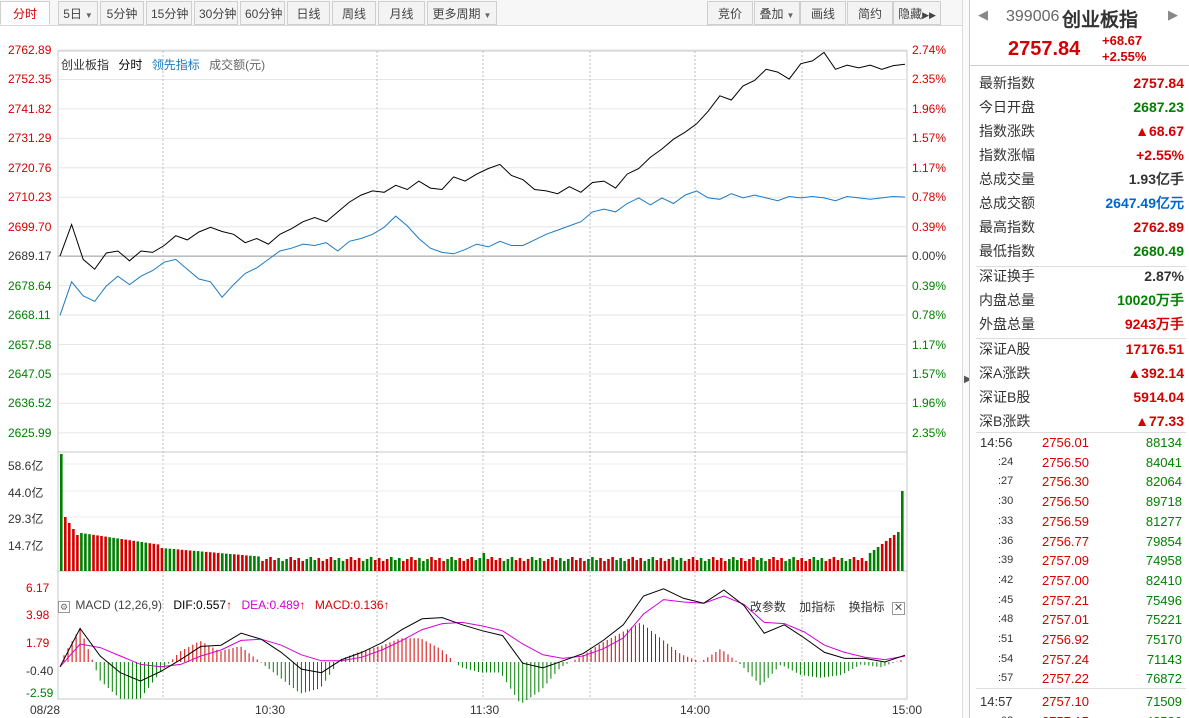  What do you see at coordinates (216, 13) in the screenshot?
I see `tab-4: 30分钟` at bounding box center [216, 13].